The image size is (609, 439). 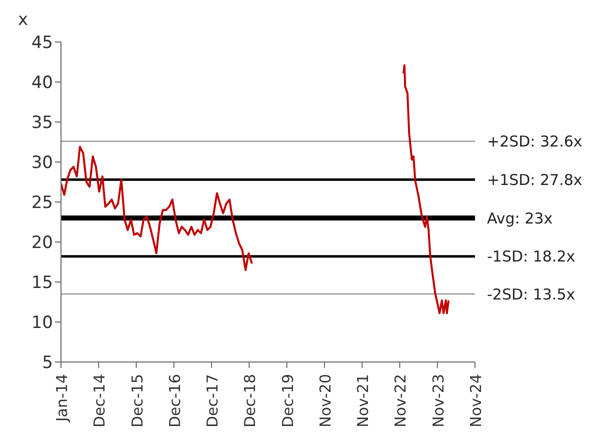 What do you see at coordinates (534, 141) in the screenshot?
I see `ref-line-label: +2SD: 32.6x` at bounding box center [534, 141].